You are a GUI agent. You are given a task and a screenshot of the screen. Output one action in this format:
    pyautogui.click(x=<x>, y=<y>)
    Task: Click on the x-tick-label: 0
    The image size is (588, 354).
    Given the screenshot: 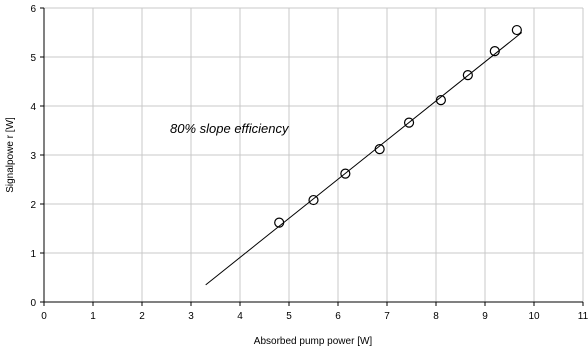 What is the action you would take?
    pyautogui.click(x=44, y=316)
    